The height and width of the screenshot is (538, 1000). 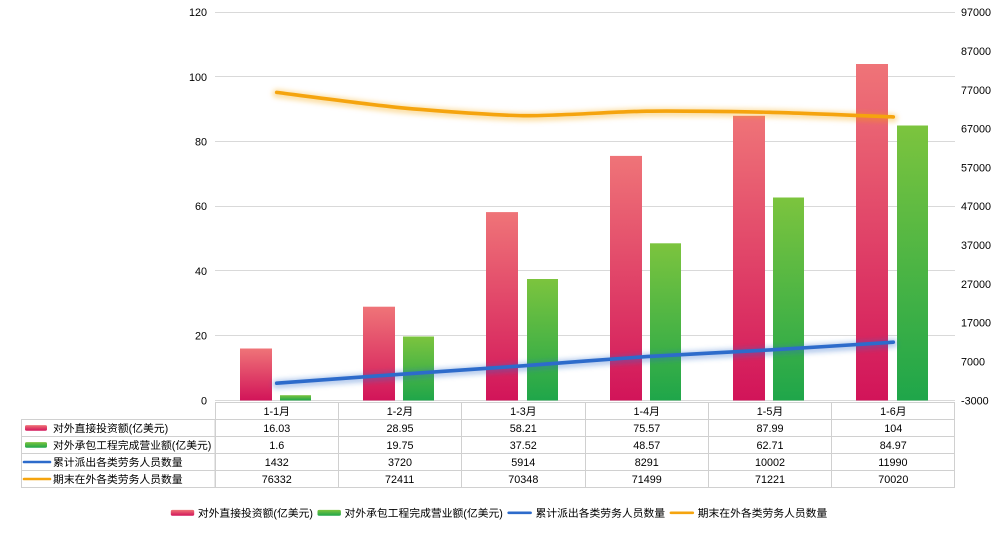 I want to click on svg-text: 40, so click(x=201, y=272).